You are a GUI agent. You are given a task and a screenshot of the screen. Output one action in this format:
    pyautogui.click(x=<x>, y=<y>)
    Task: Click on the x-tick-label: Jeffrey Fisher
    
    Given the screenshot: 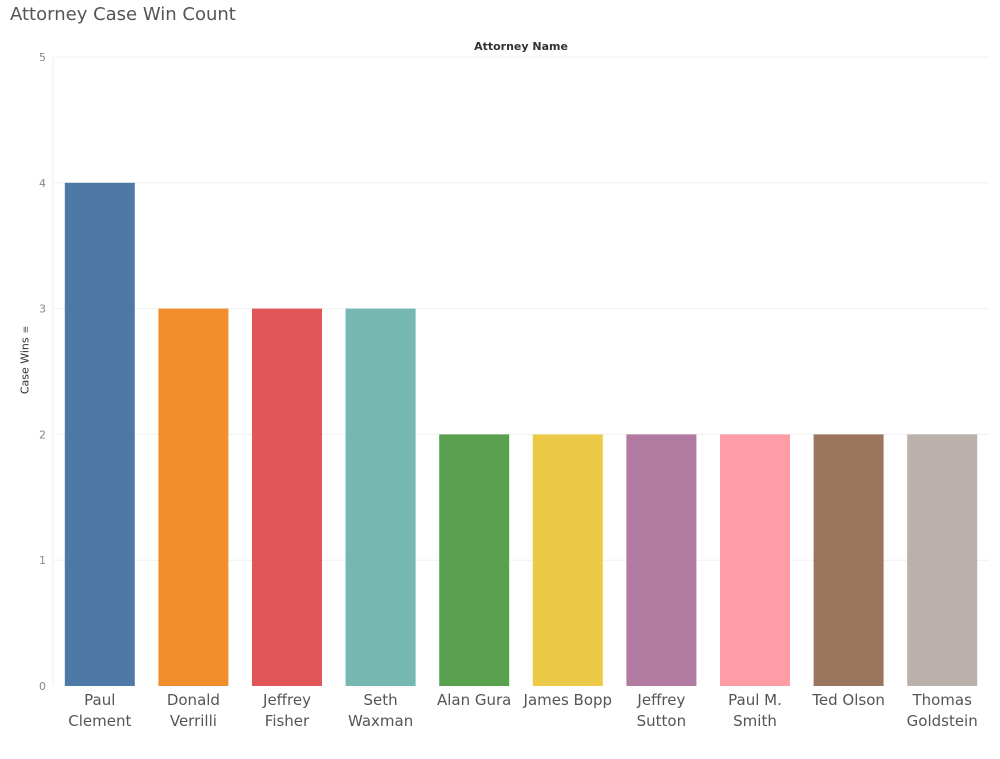 What is the action you would take?
    pyautogui.click(x=287, y=710)
    